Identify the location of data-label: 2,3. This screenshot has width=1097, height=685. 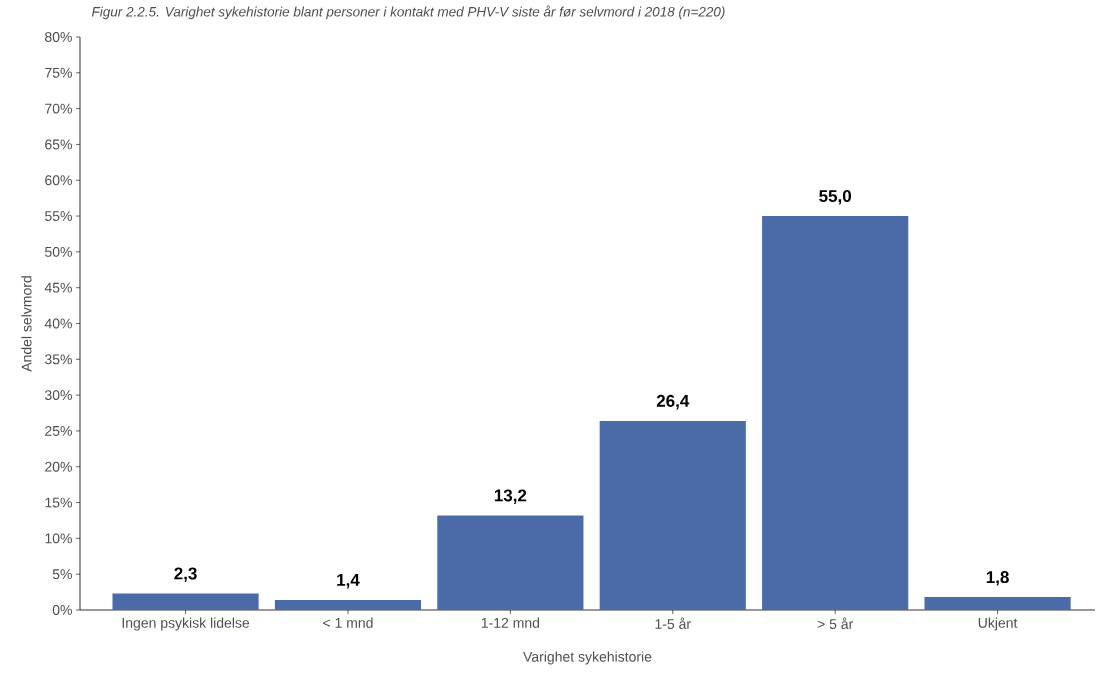
(185, 574).